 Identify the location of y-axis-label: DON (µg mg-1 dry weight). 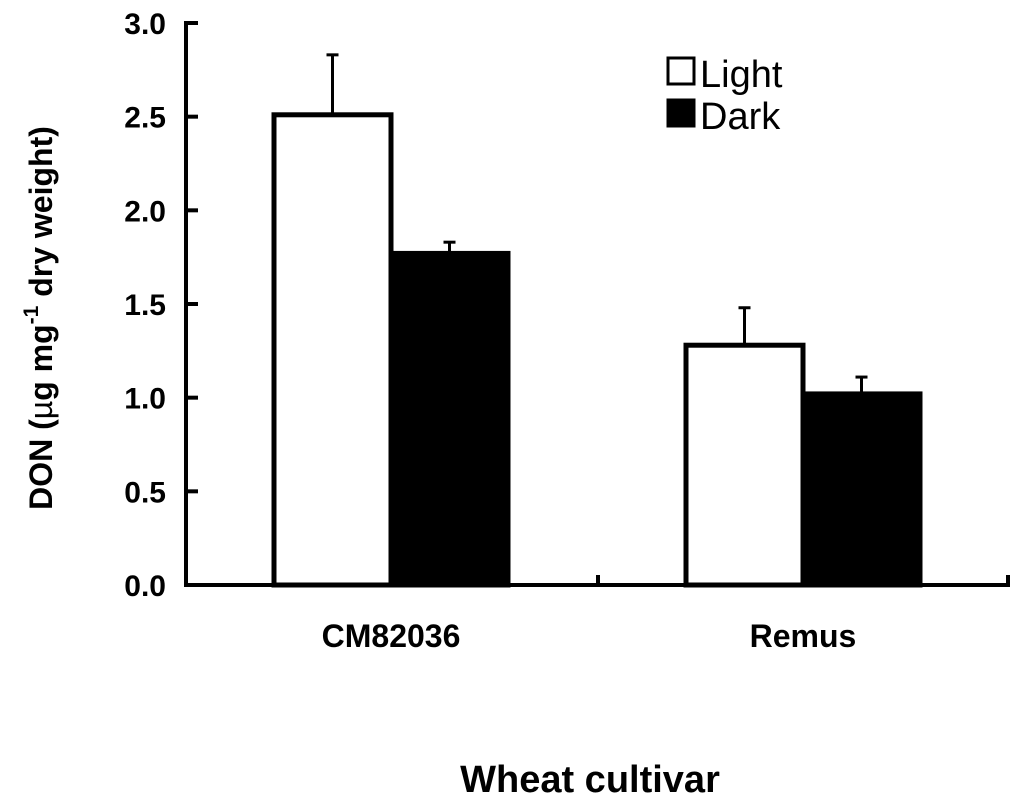
(39, 318).